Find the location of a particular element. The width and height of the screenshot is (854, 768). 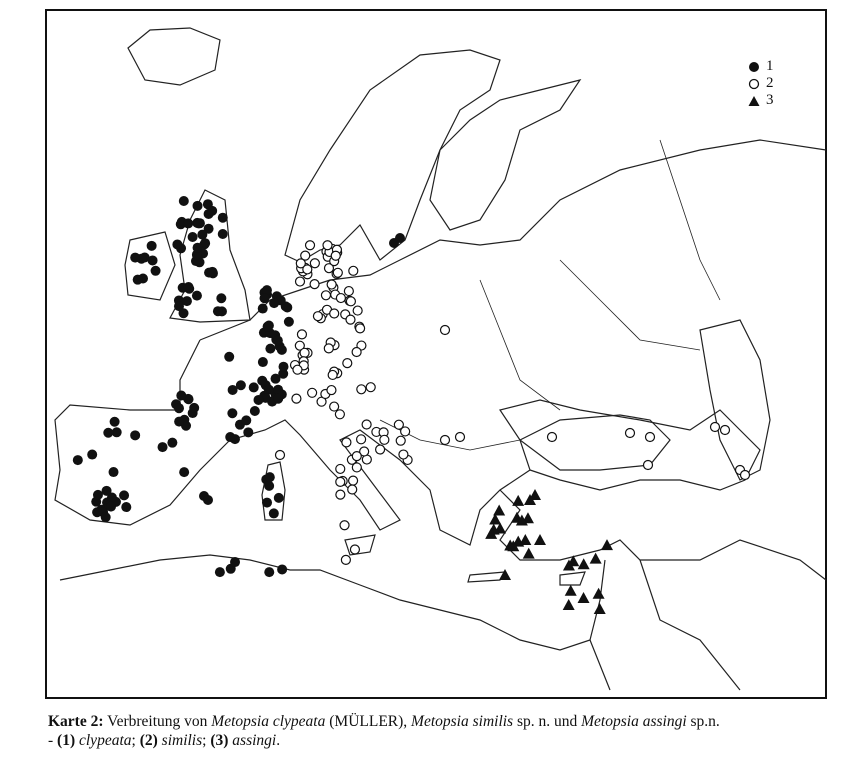

finland-kola is located at coordinates (505, 155).